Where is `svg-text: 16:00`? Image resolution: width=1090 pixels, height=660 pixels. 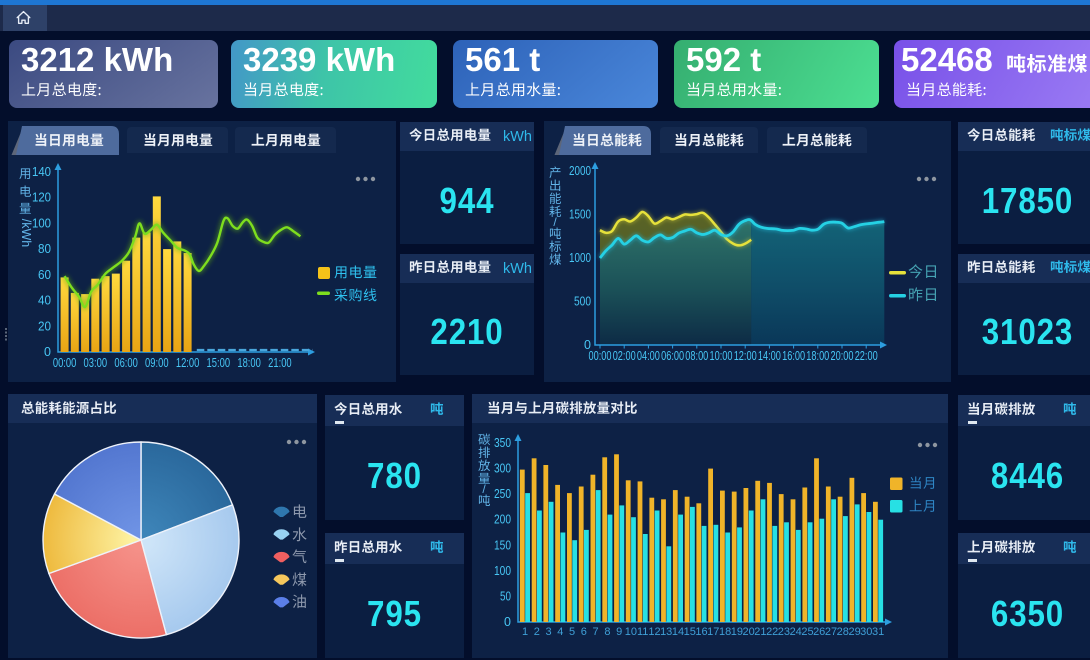 svg-text: 16:00 is located at coordinates (793, 356).